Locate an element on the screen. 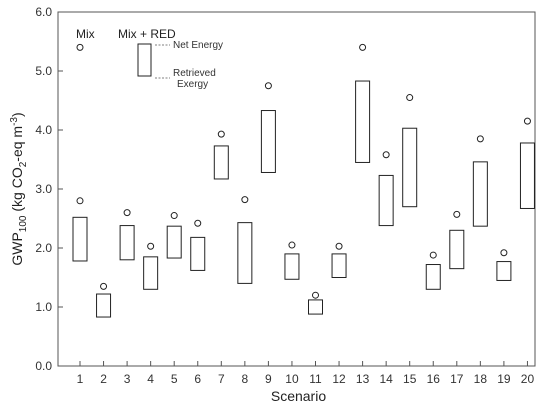 This screenshot has height=409, width=550. x-tick-label: 17 is located at coordinates (457, 379).